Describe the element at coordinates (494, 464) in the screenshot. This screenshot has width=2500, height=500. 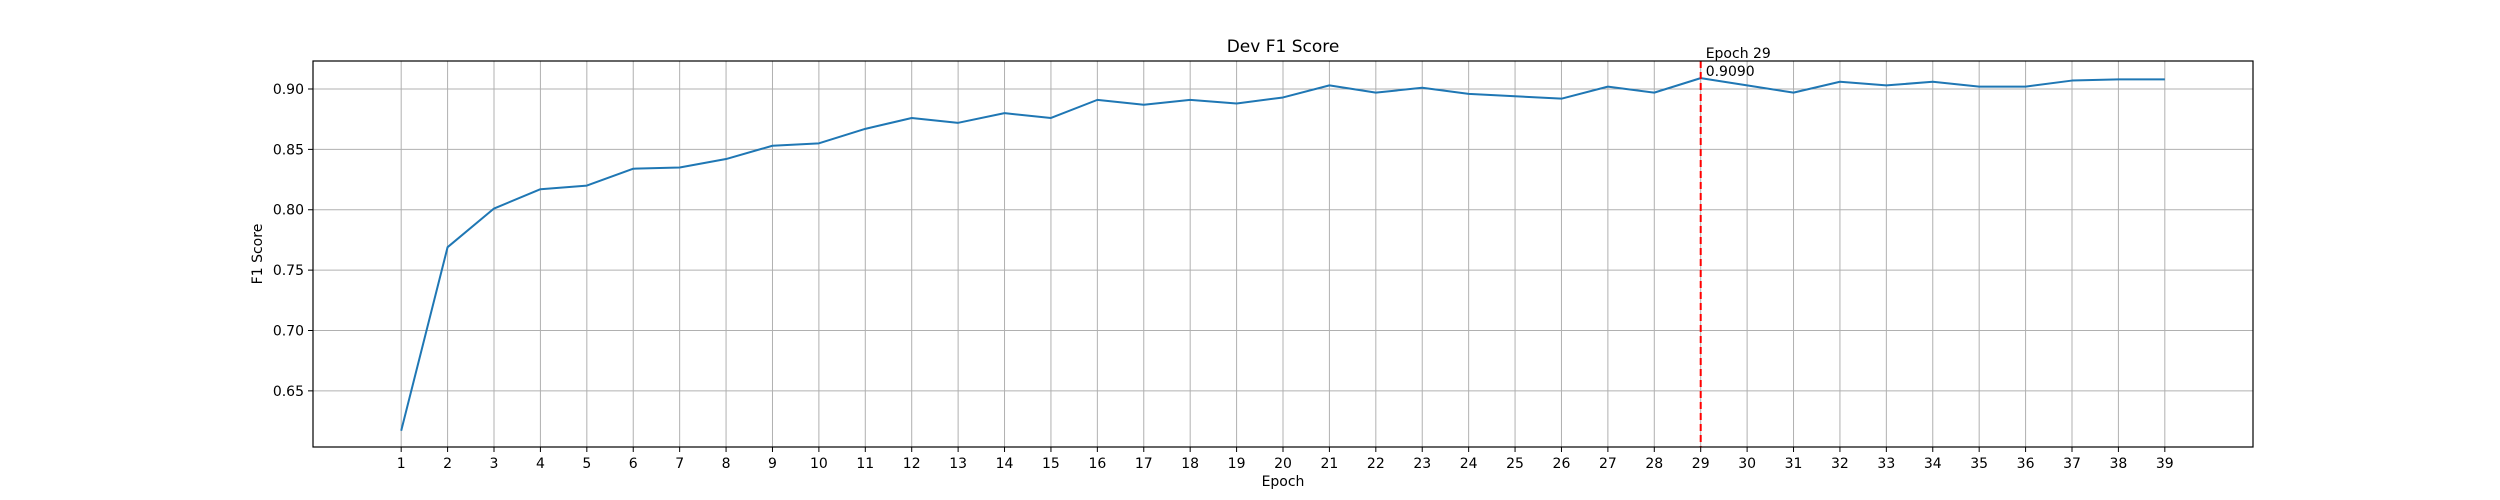
I see `x-tick-label: 3` at that location.